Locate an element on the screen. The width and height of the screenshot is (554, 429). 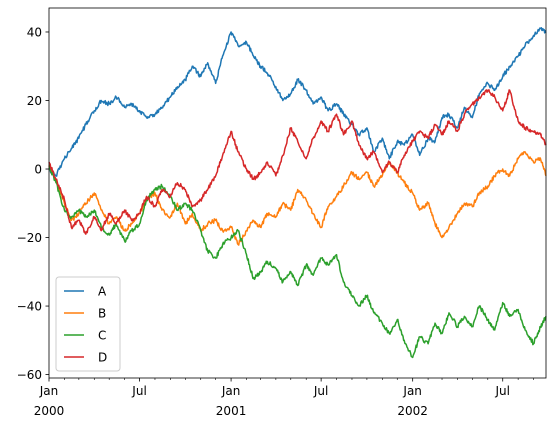
y-tick-label: 40 is located at coordinates (34, 32).